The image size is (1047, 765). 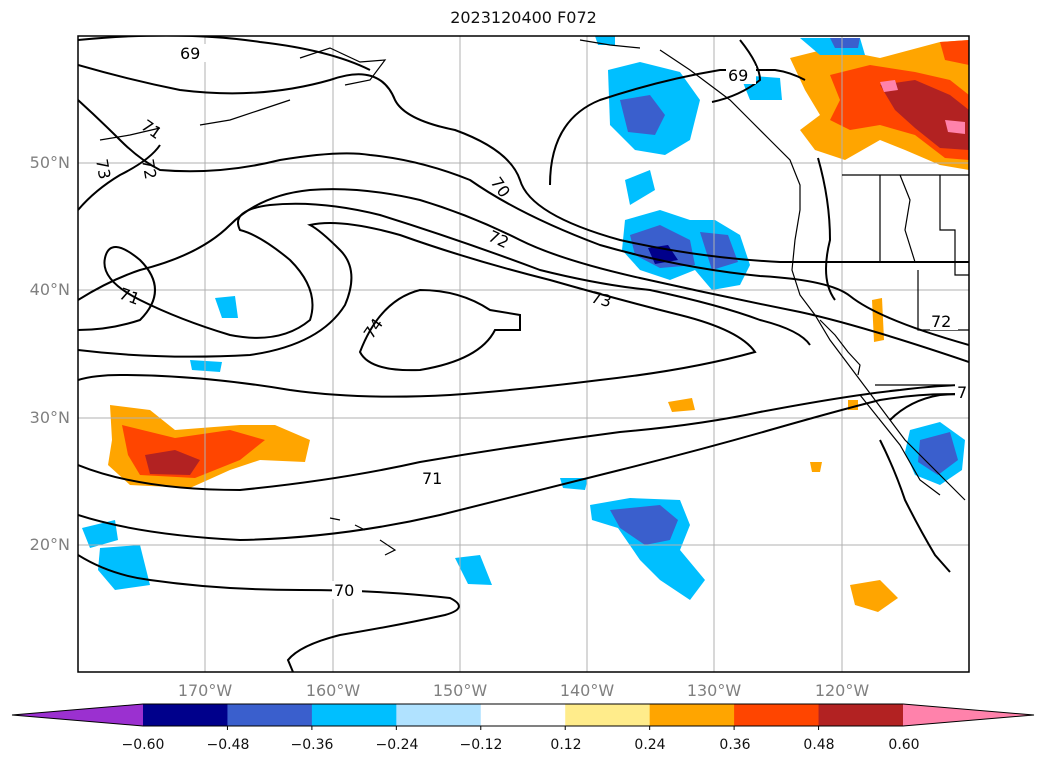 I want to click on lon-label: 150°W, so click(x=460, y=690).